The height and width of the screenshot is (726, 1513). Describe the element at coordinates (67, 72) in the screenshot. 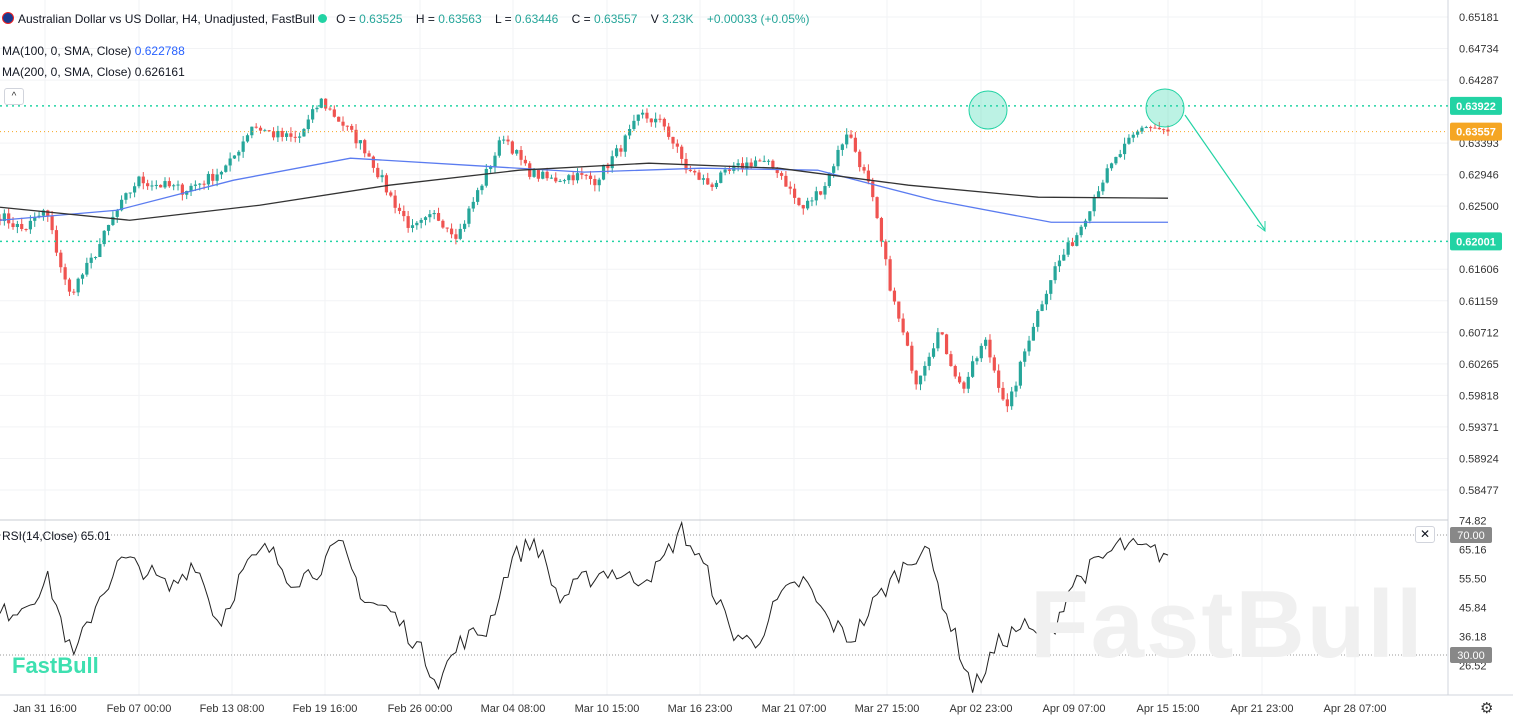

I see `ma200-label: MA(200, 0, SMA, Close)` at that location.